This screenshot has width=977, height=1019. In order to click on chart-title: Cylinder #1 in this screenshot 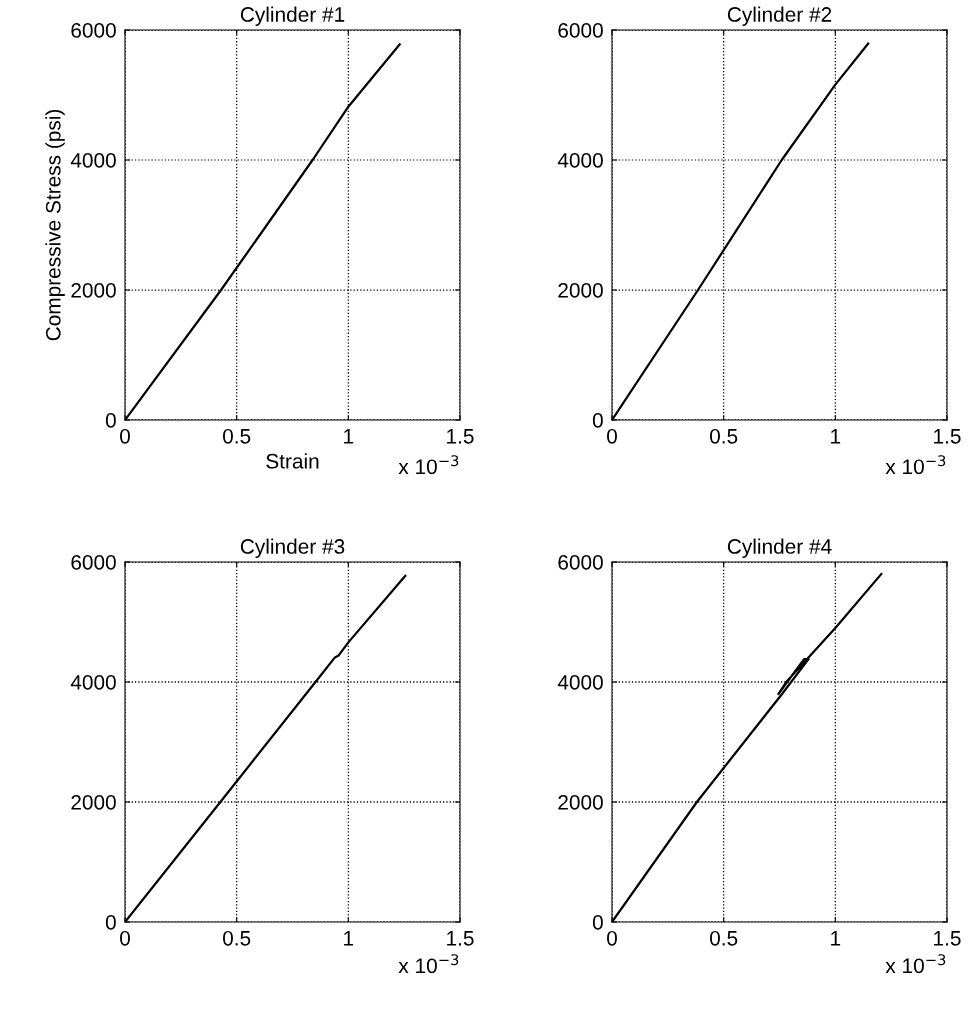, I will do `click(292, 16)`.